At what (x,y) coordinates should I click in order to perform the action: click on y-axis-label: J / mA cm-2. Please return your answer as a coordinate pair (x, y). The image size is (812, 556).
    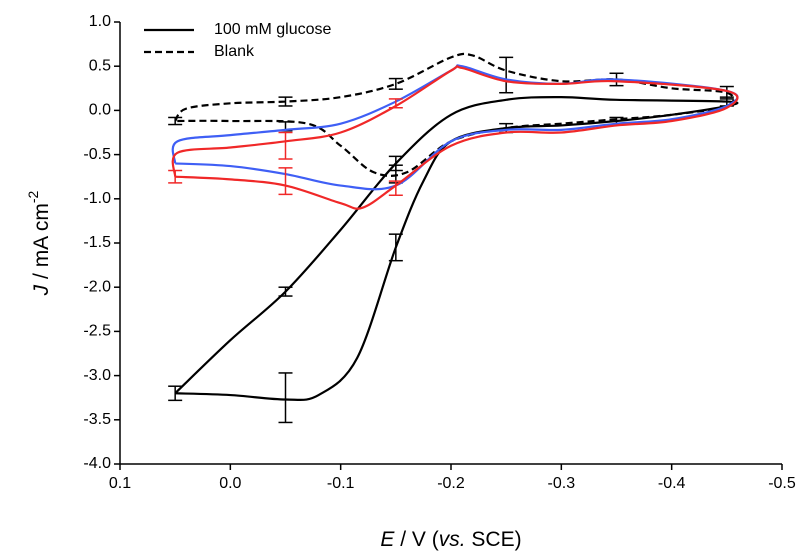
    Looking at the image, I should click on (39, 243).